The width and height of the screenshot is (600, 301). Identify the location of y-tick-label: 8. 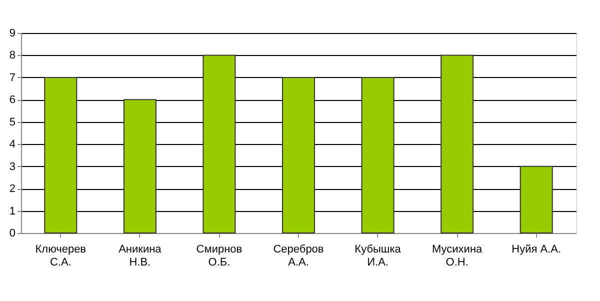
(12, 56).